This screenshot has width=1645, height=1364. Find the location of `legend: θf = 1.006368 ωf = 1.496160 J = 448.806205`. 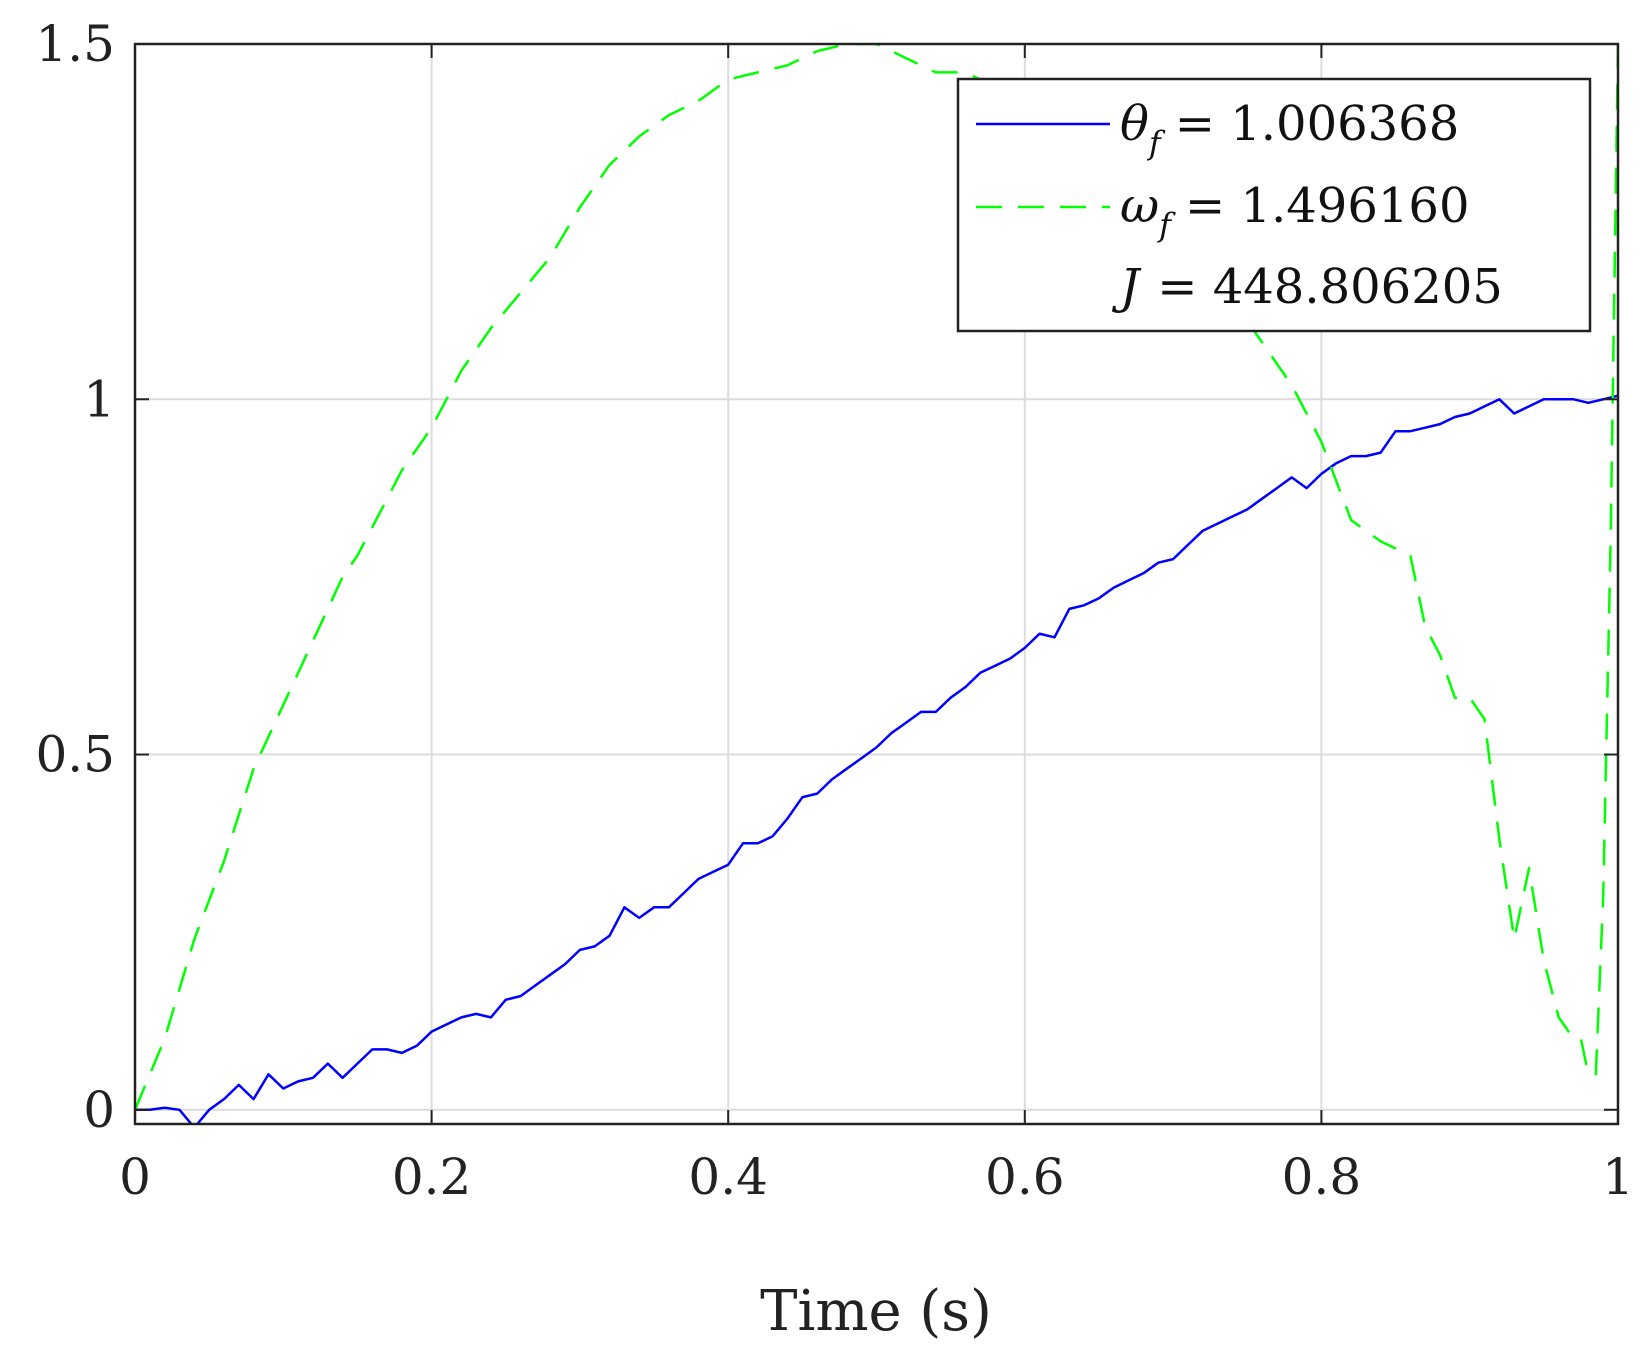

legend: θf = 1.006368 ωf = 1.496160 J = 448.806205 is located at coordinates (1274, 205).